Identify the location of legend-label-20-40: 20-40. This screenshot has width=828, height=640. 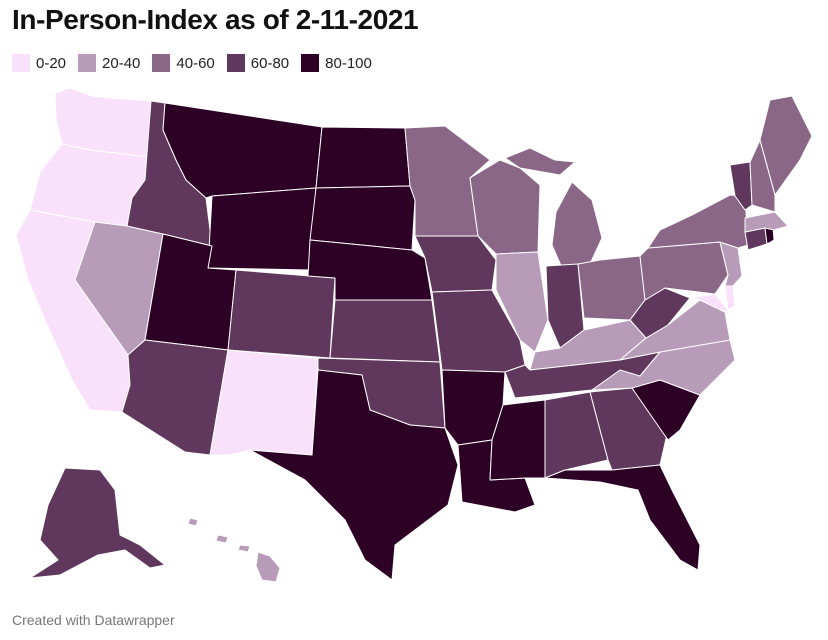
(121, 63).